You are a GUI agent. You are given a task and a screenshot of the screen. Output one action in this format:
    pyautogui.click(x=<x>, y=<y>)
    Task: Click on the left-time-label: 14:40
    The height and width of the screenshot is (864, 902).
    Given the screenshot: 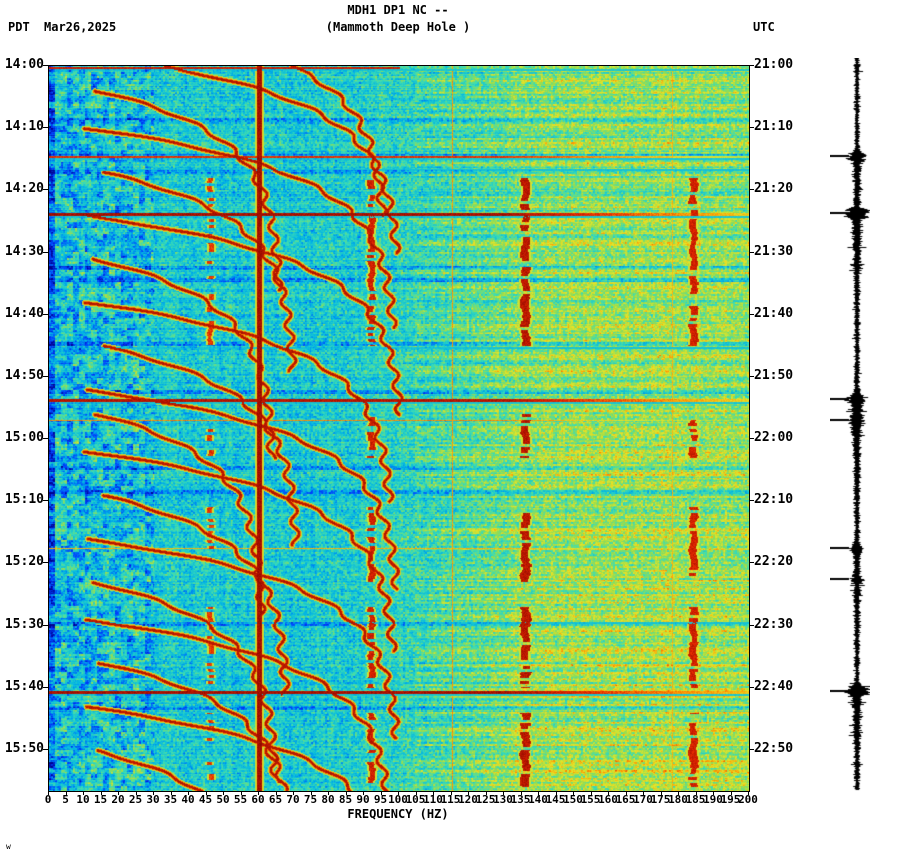 What is the action you would take?
    pyautogui.click(x=24, y=313)
    